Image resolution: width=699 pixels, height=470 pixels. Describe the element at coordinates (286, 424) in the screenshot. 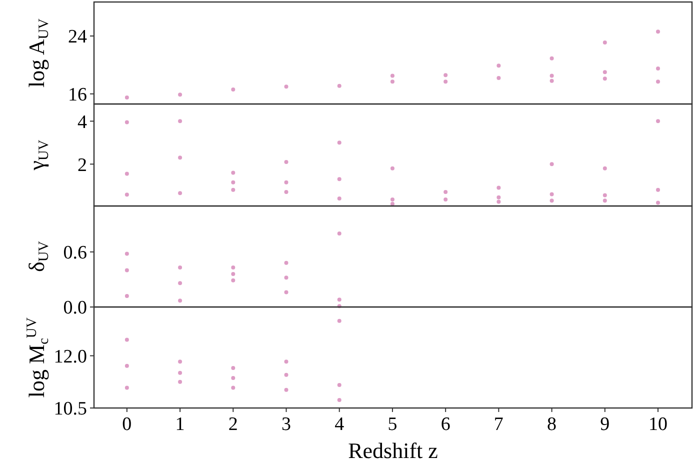

I see `x-tick-label: 3` at that location.